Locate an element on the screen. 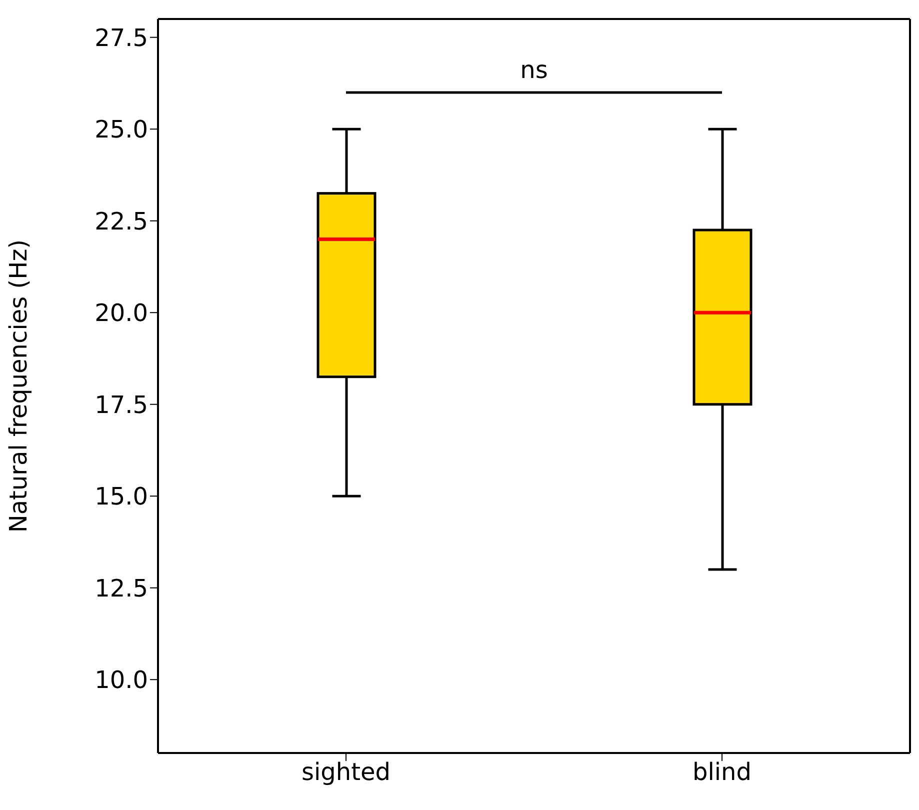 The image size is (919, 810). annotation: ns is located at coordinates (534, 70).